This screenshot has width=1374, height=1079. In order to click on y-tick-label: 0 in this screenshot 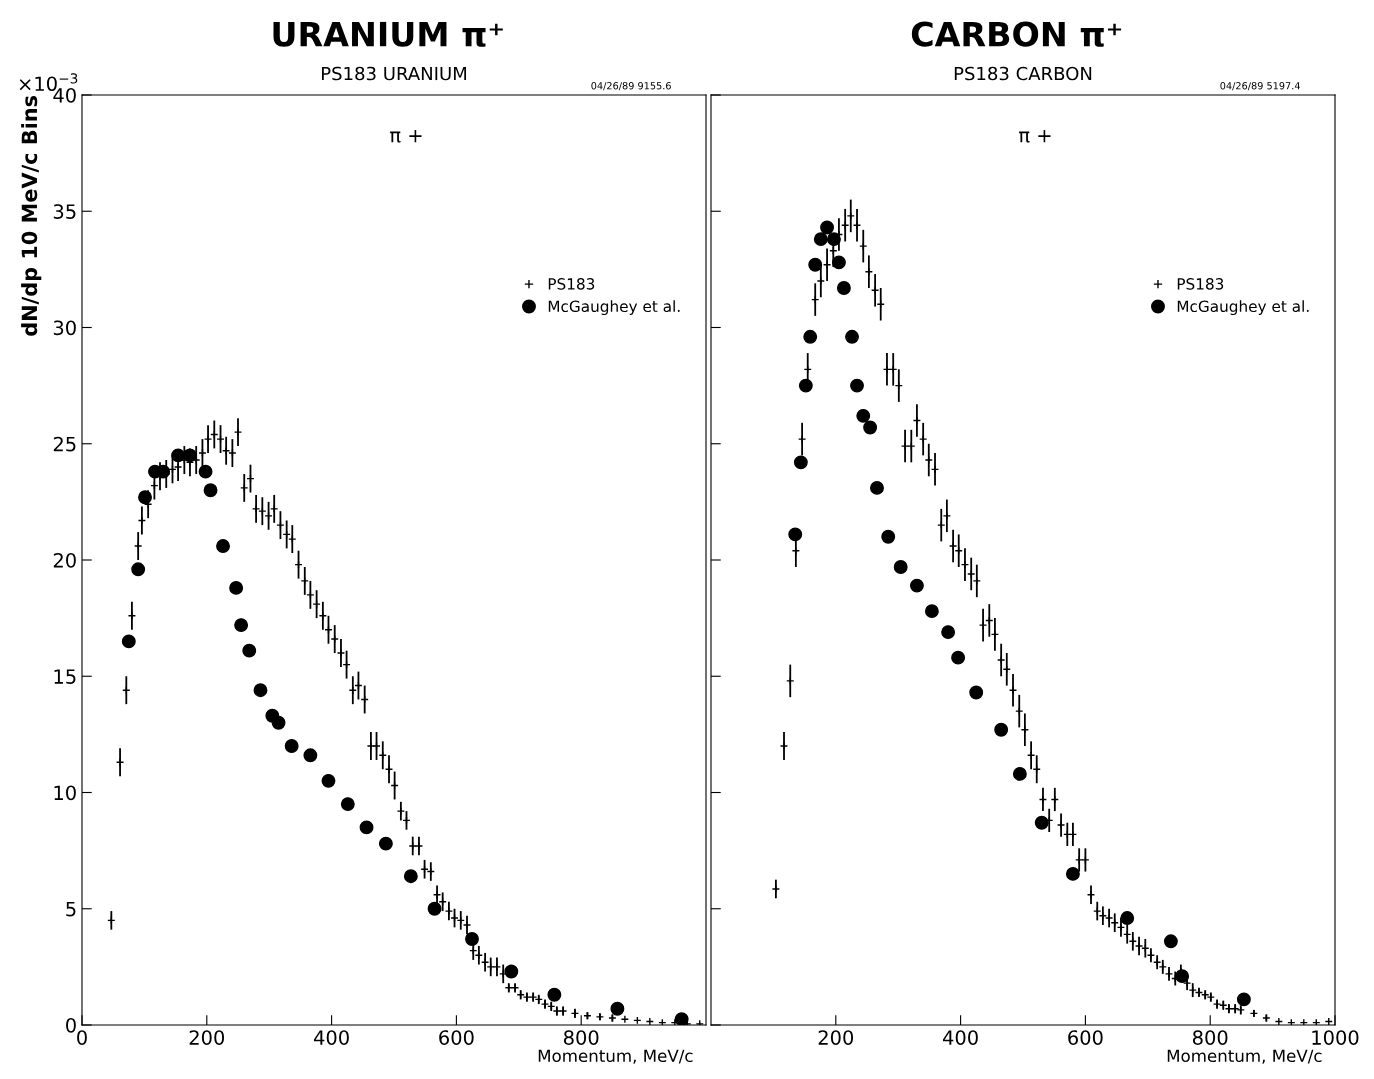, I will do `click(71, 1025)`.